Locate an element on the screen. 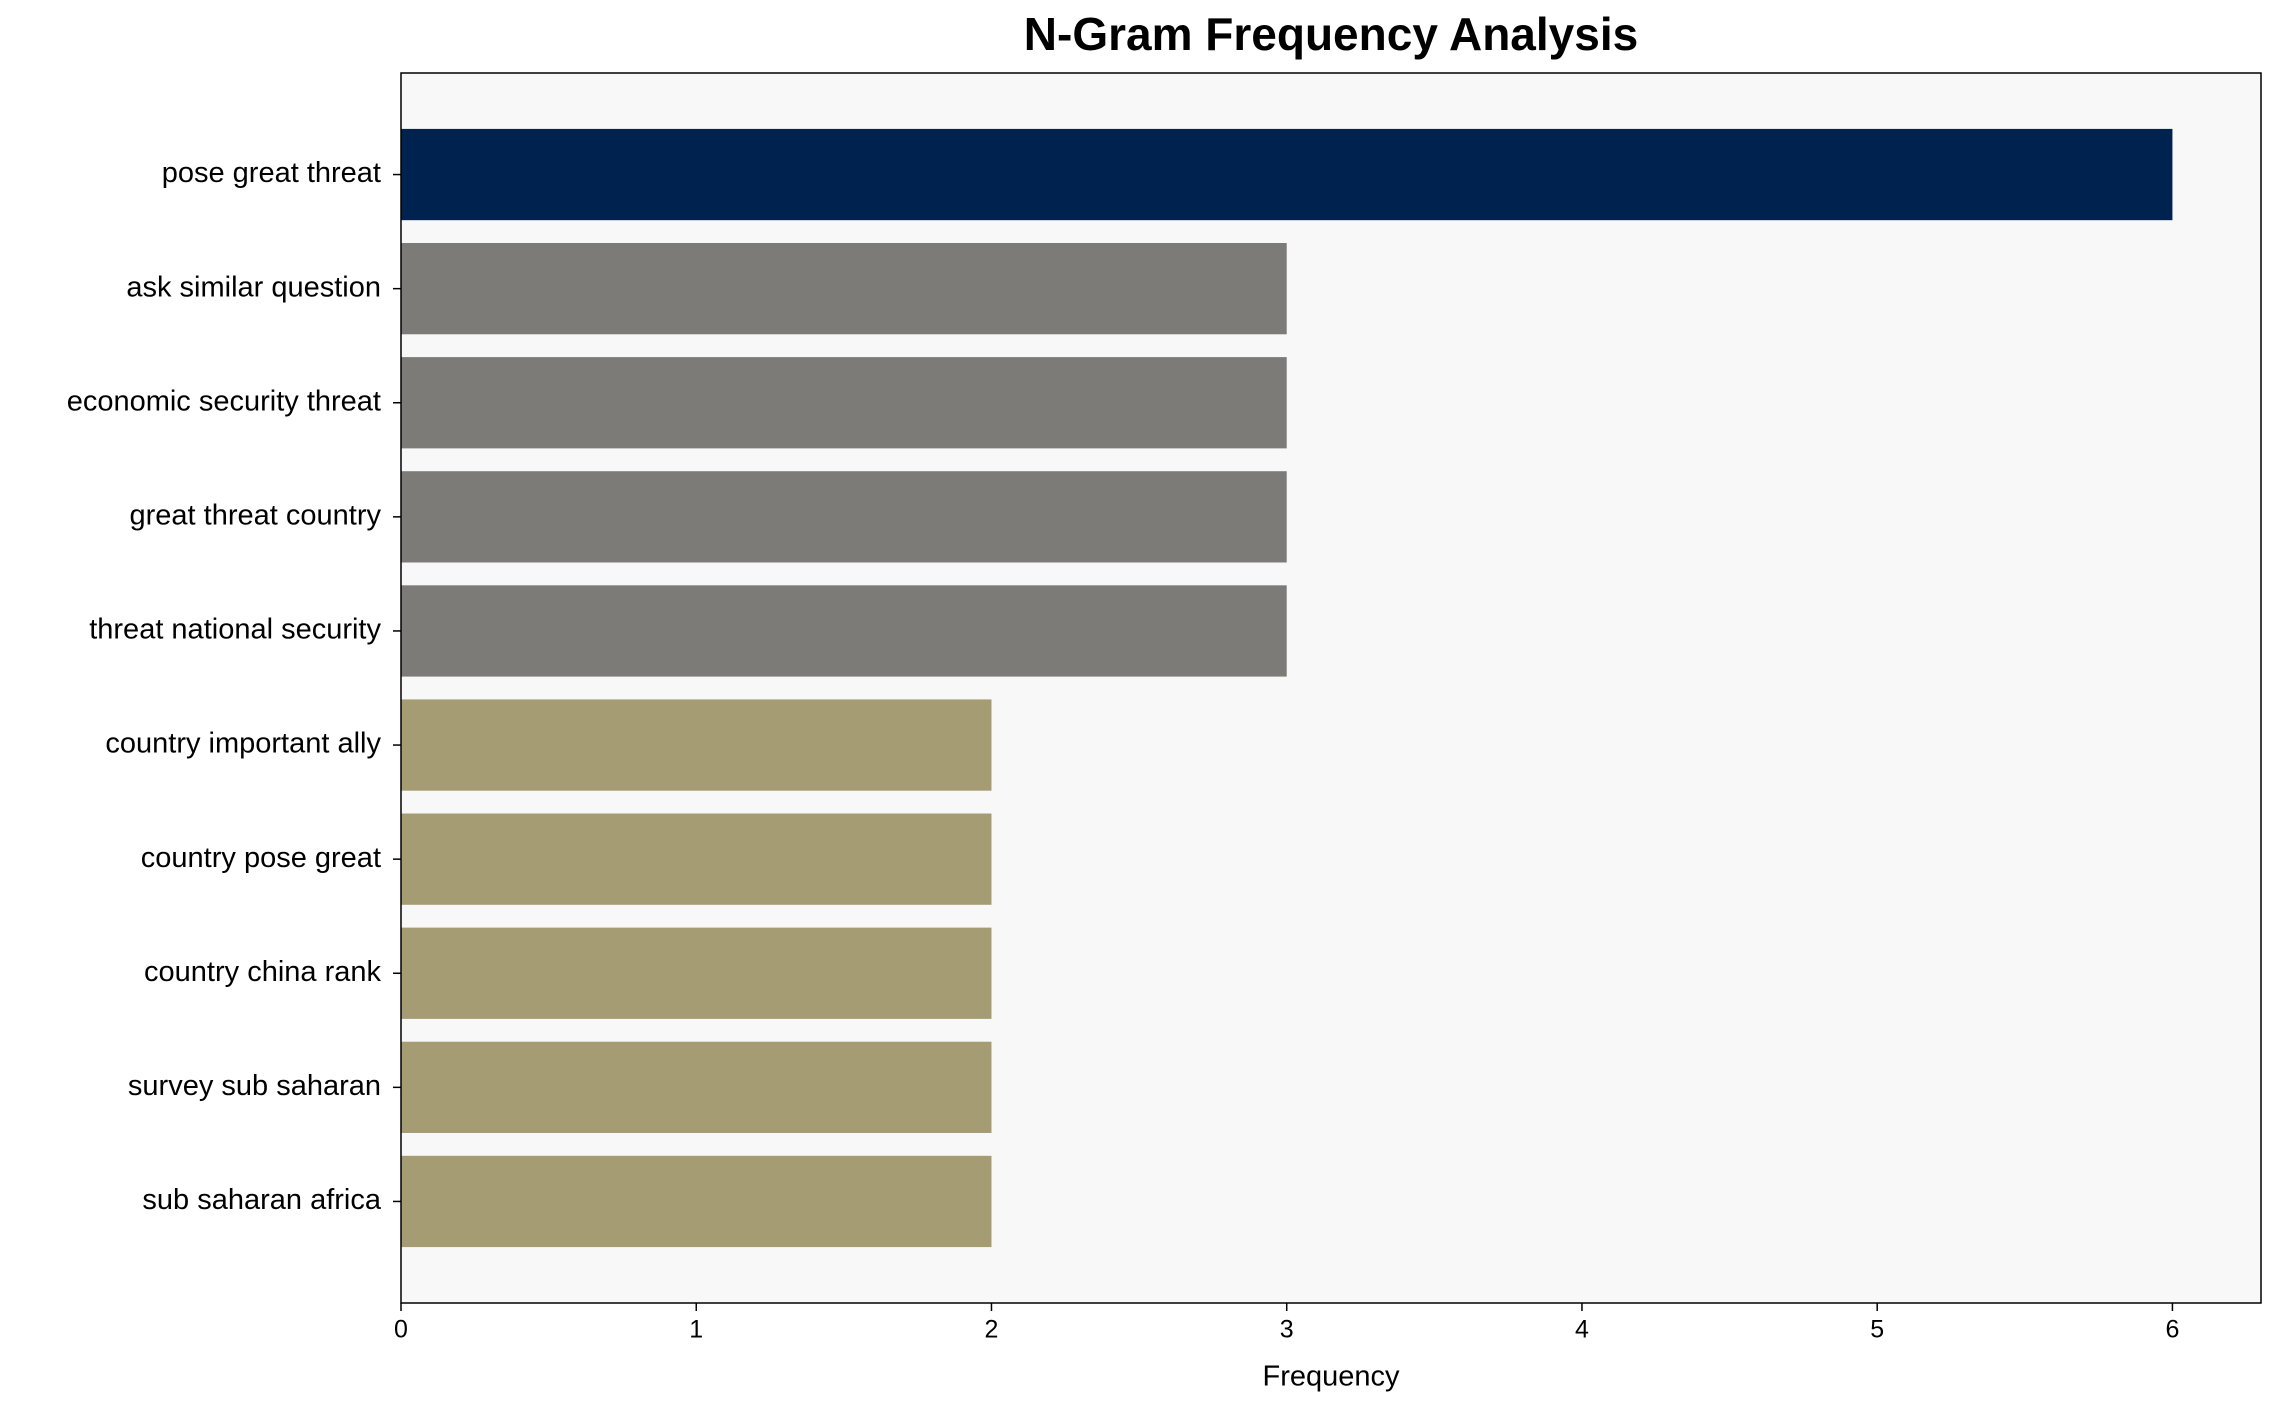  x-tick-label: 3 is located at coordinates (1287, 1330).